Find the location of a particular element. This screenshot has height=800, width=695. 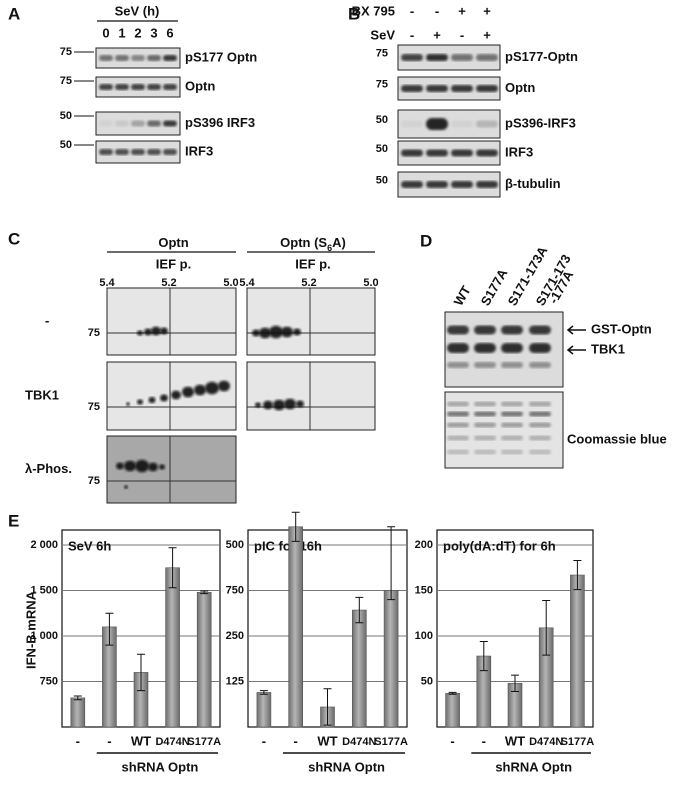

label: shRNA Optn is located at coordinates (160, 766).